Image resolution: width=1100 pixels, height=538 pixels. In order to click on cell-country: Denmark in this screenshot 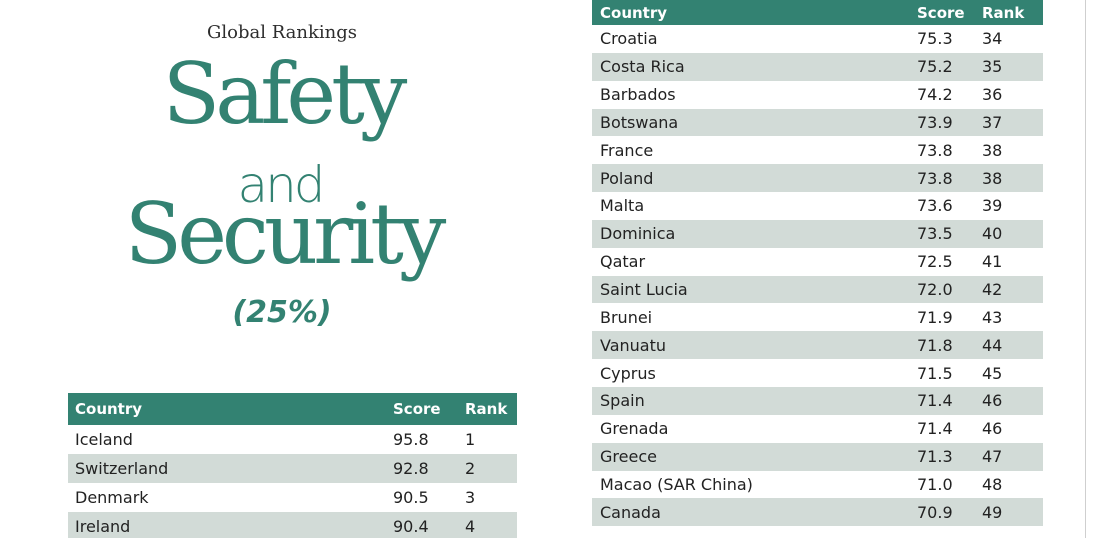, I will do `click(112, 497)`.